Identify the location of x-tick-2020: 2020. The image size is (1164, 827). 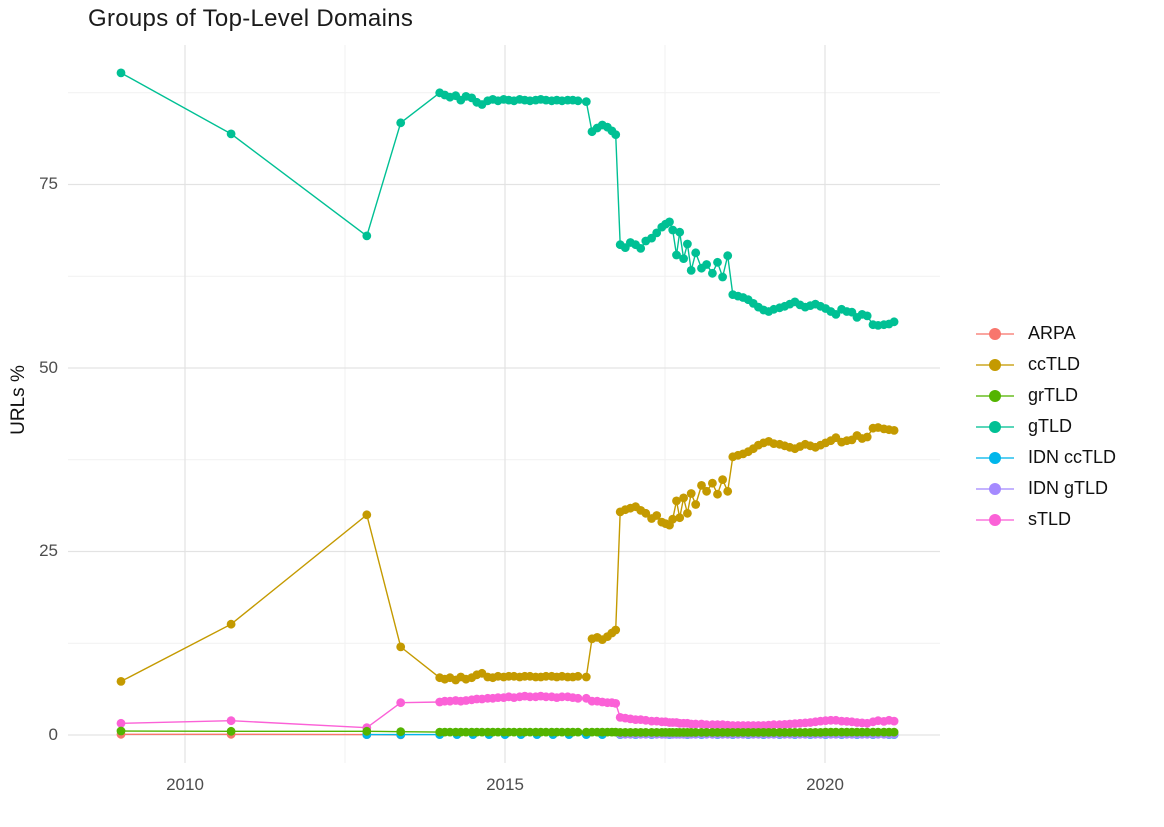
(825, 784).